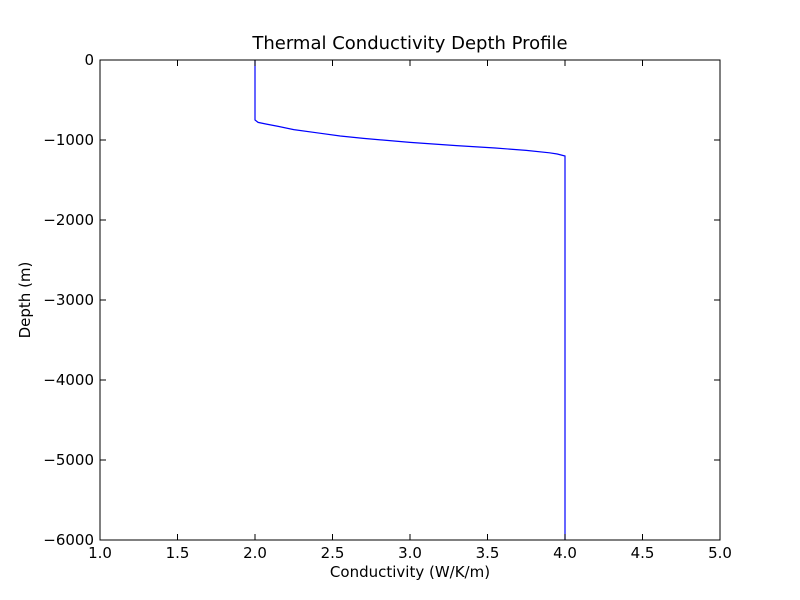 The image size is (800, 600). I want to click on chart-title: Thermal Conductivity Depth Profile, so click(409, 43).